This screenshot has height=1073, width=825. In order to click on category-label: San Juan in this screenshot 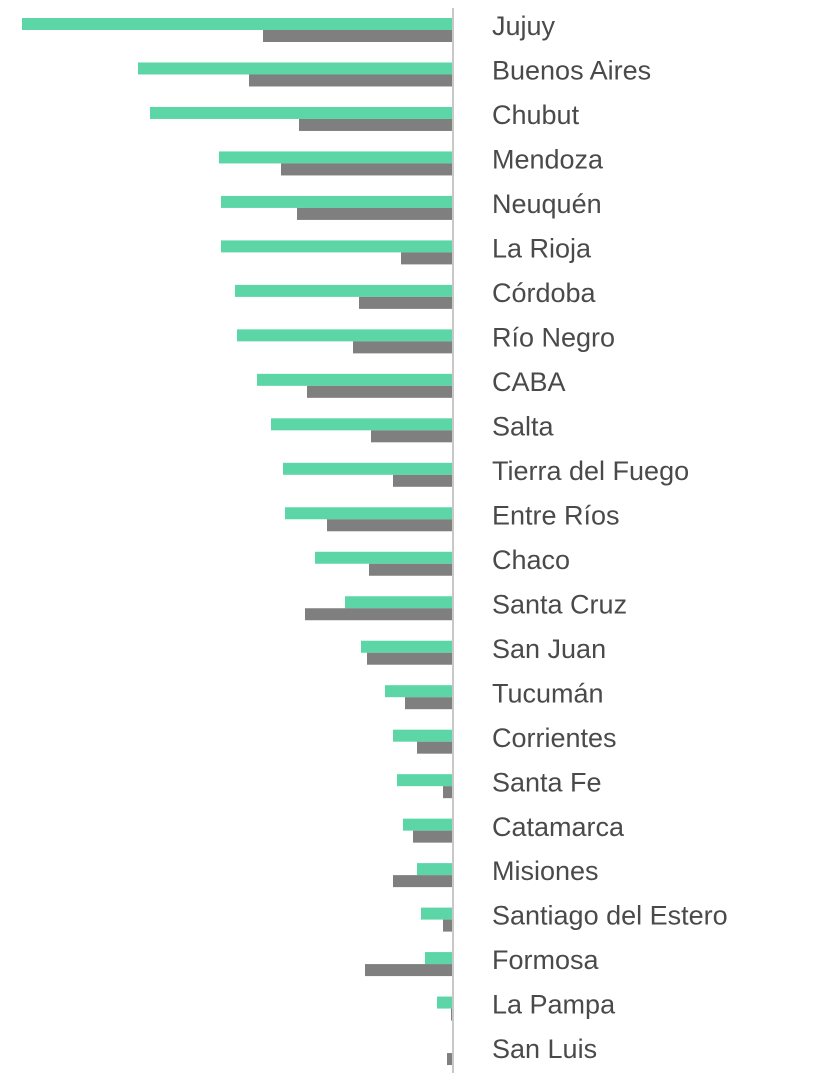, I will do `click(549, 649)`.